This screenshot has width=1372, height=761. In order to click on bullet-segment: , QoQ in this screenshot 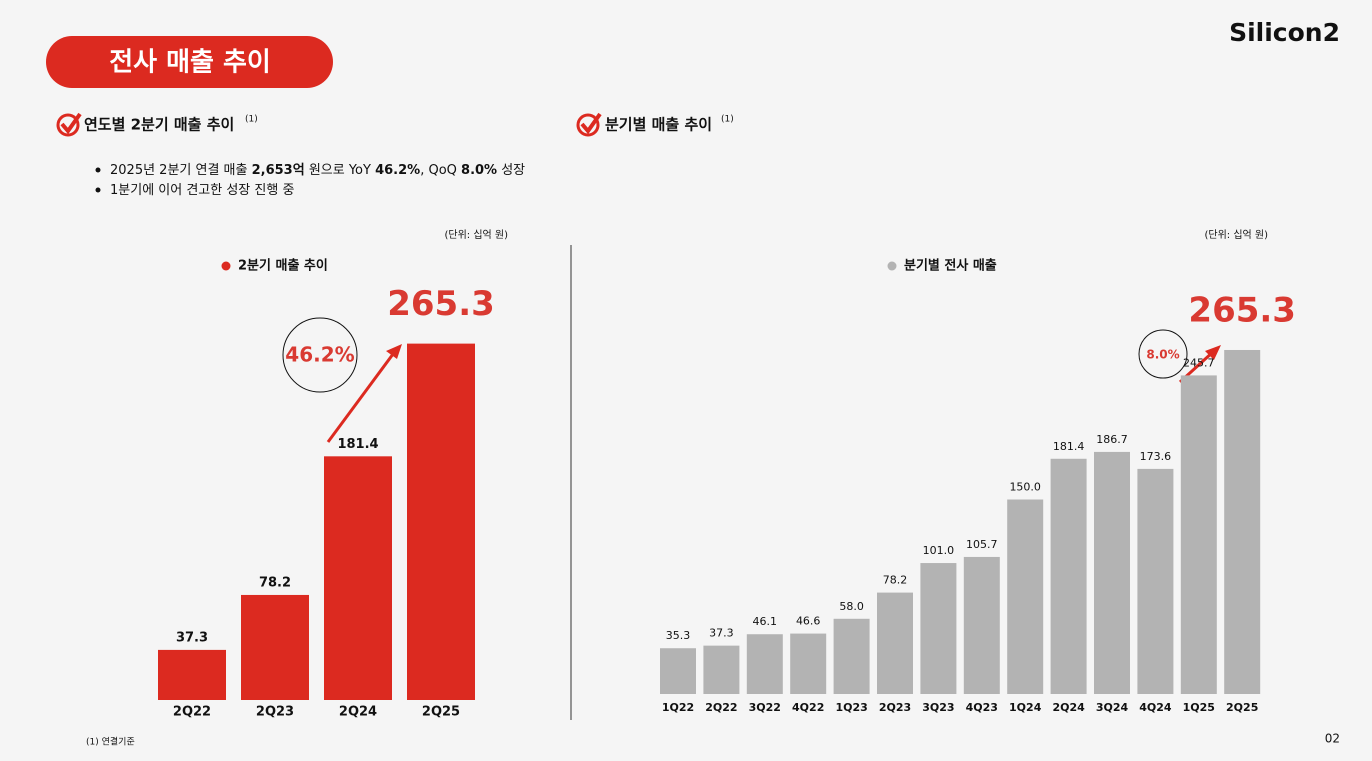, I will do `click(440, 170)`.